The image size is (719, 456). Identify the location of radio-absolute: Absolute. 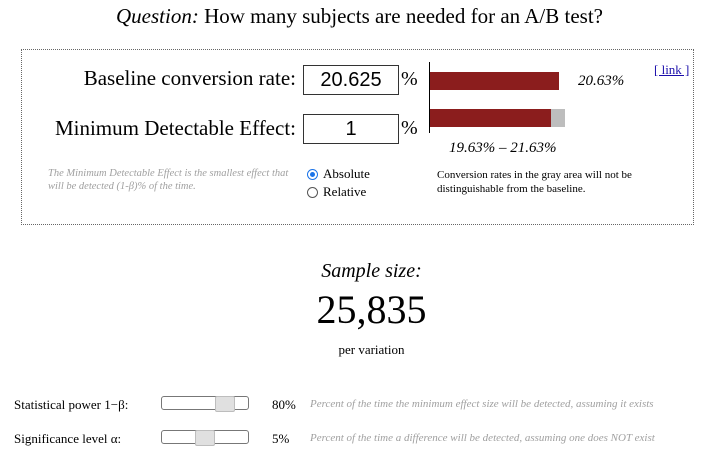
(338, 174).